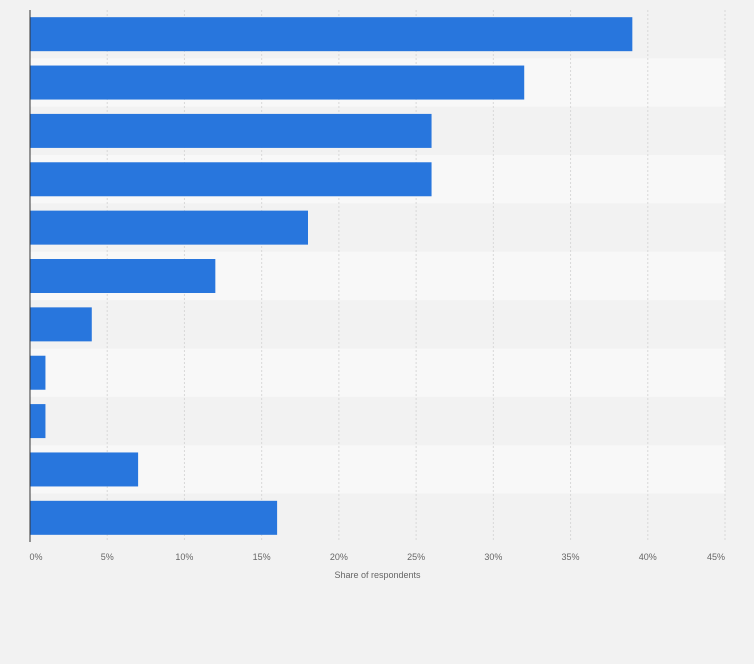 Image resolution: width=754 pixels, height=664 pixels. What do you see at coordinates (571, 557) in the screenshot?
I see `x-tick-label: 35%` at bounding box center [571, 557].